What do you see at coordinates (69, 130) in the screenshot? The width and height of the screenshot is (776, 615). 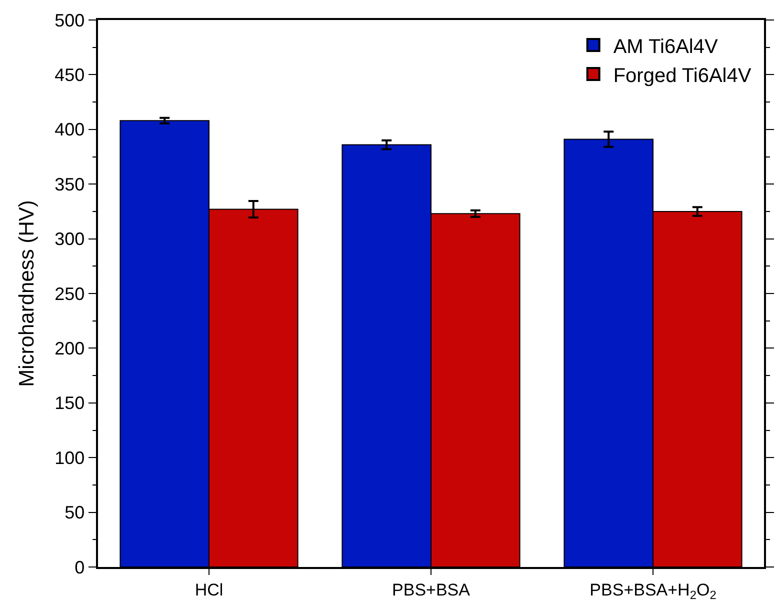 I see `y-tick-label: 400` at bounding box center [69, 130].